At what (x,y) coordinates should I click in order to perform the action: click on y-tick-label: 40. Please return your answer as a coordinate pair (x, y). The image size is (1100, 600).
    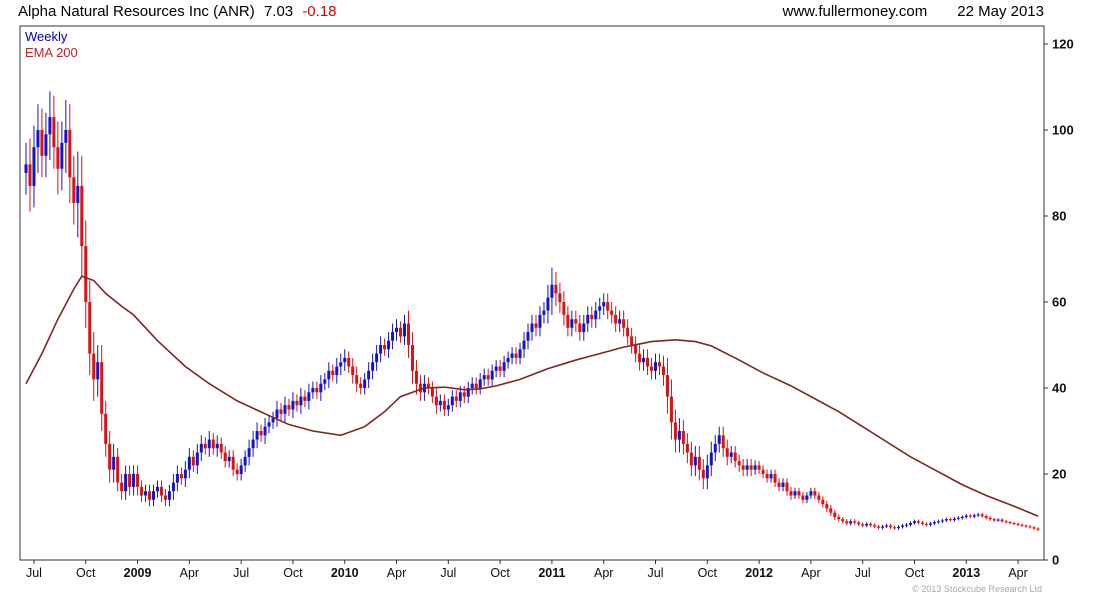
    Looking at the image, I should click on (1059, 388).